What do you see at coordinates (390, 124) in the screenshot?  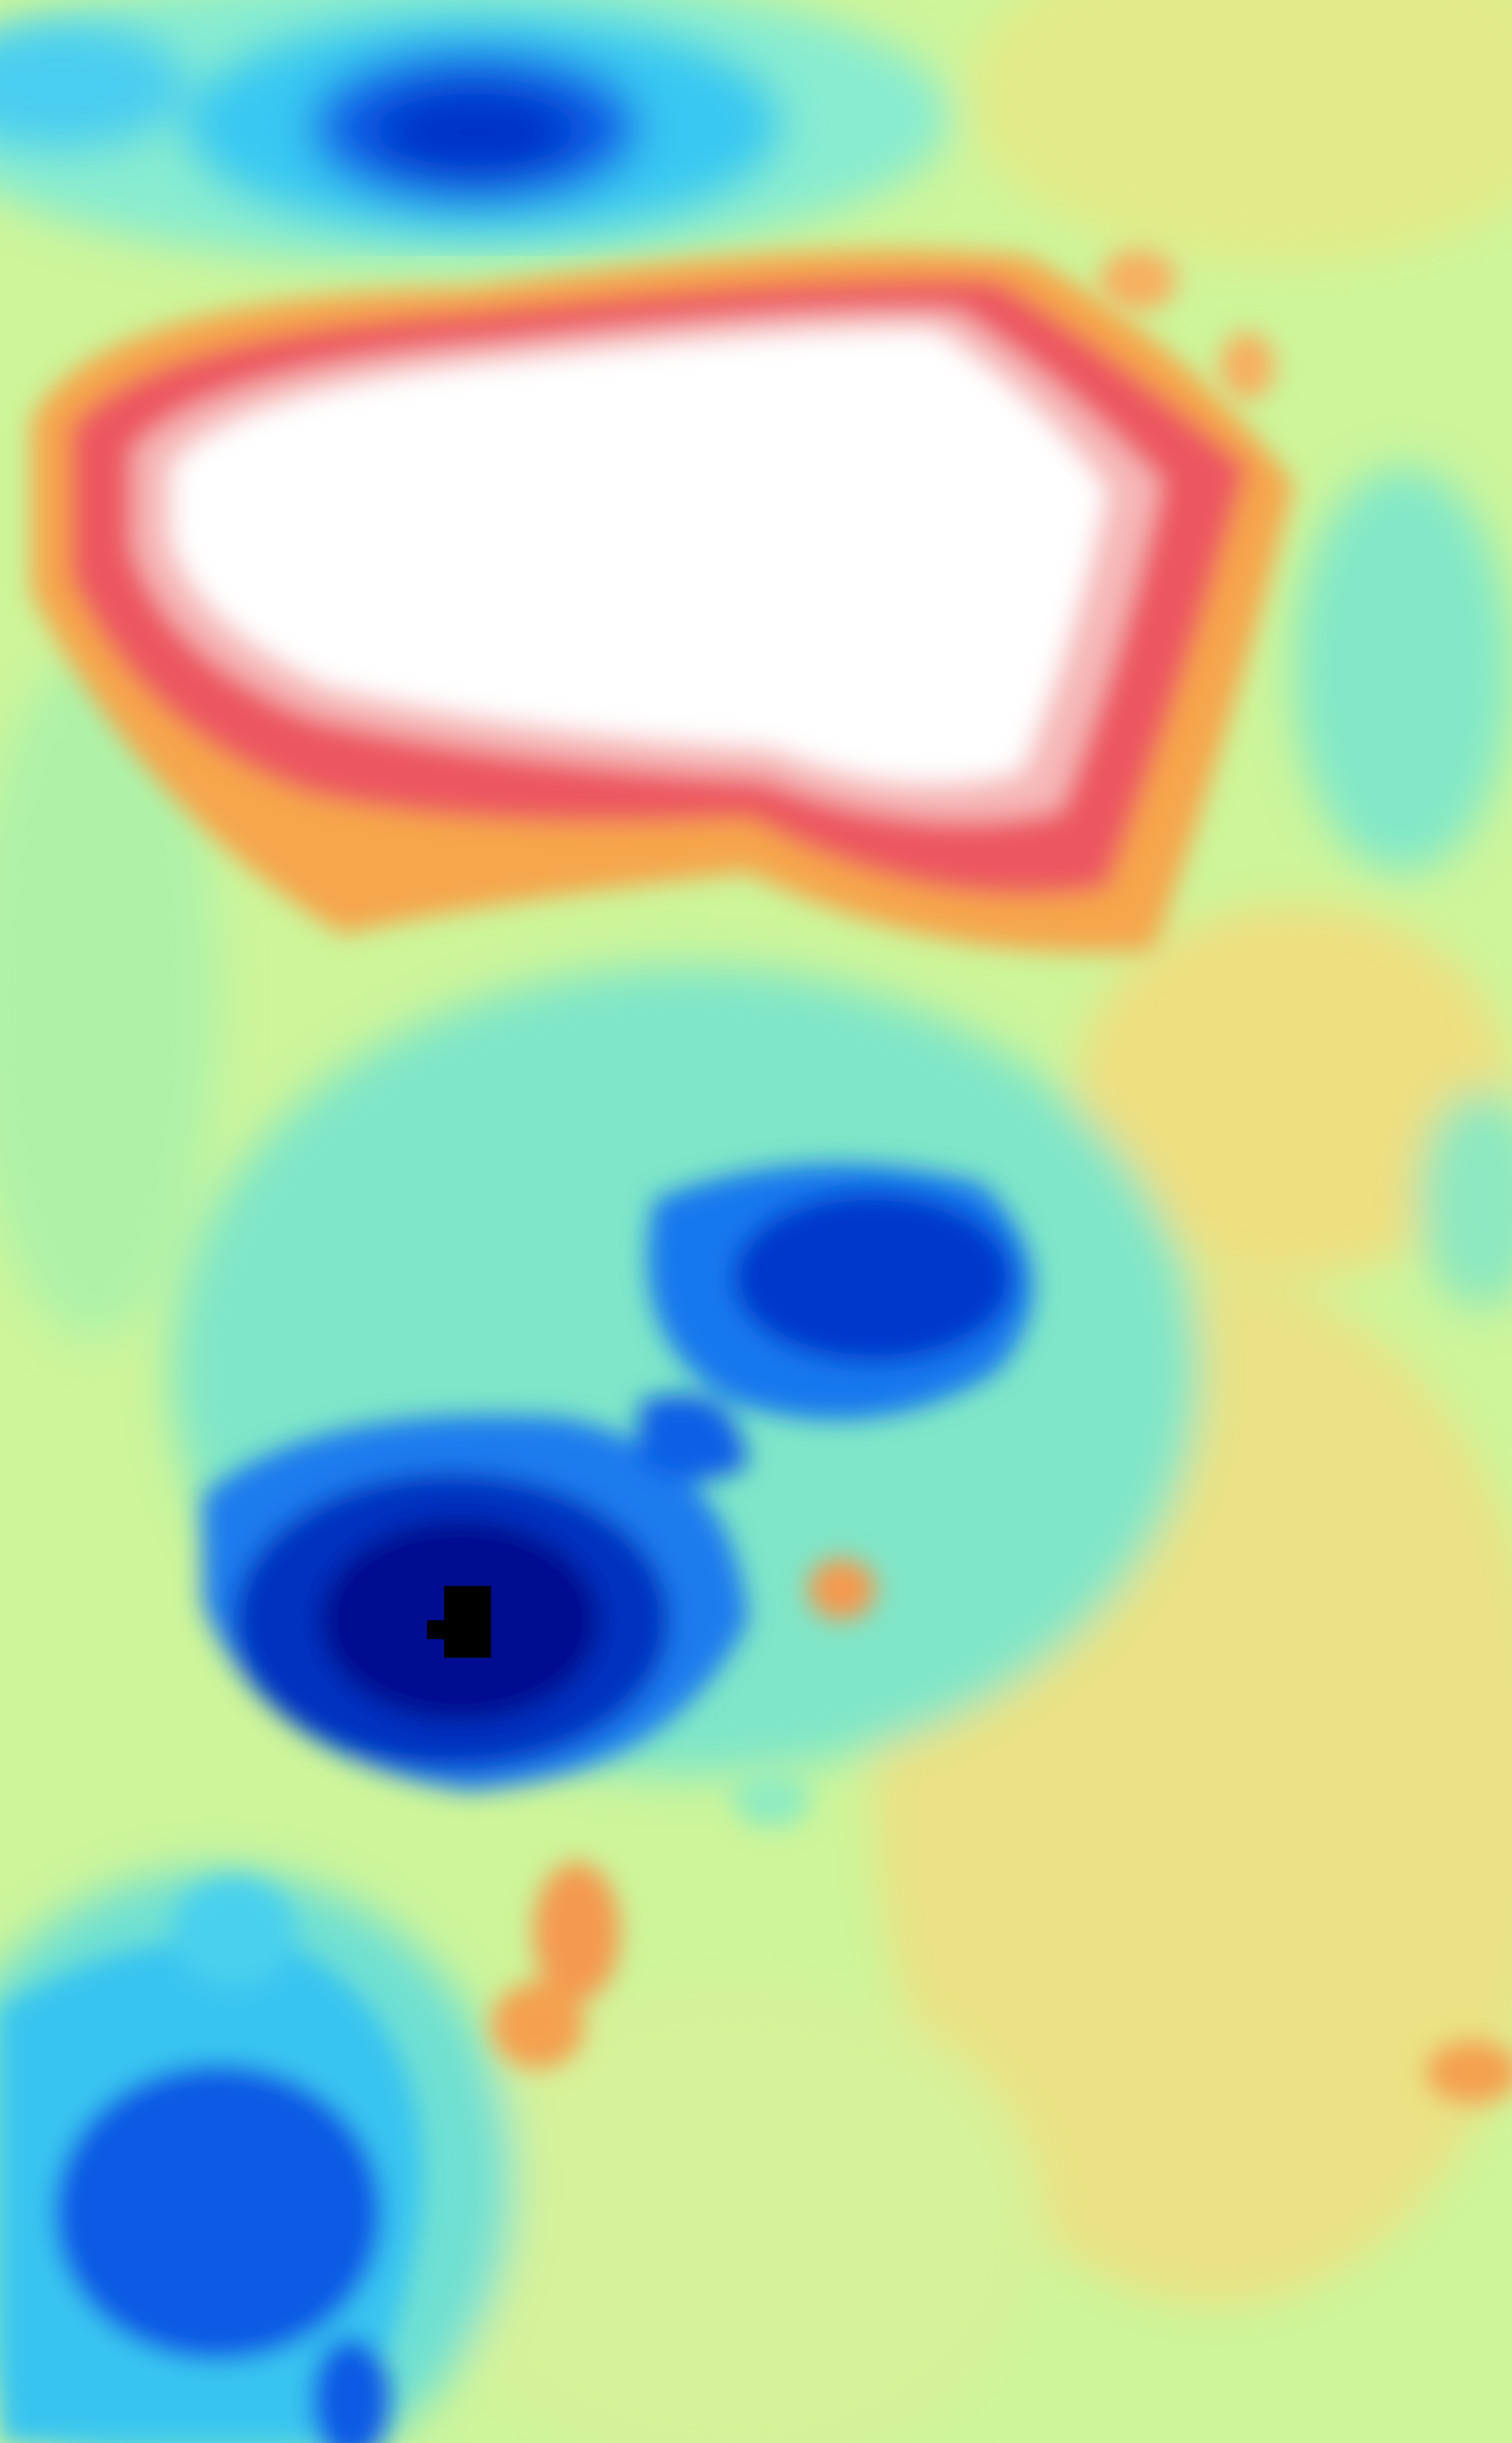 I see `top-blue-blob` at bounding box center [390, 124].